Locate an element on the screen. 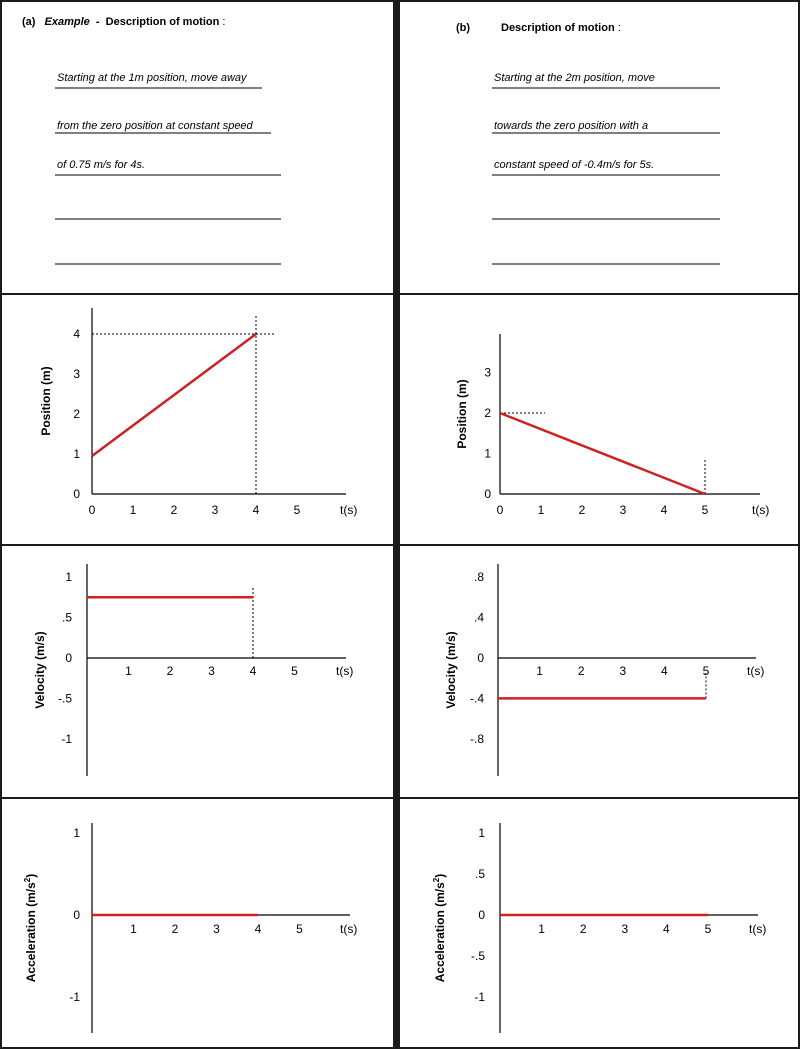 This screenshot has width=800, height=1049. center-divider is located at coordinates (396, 524).